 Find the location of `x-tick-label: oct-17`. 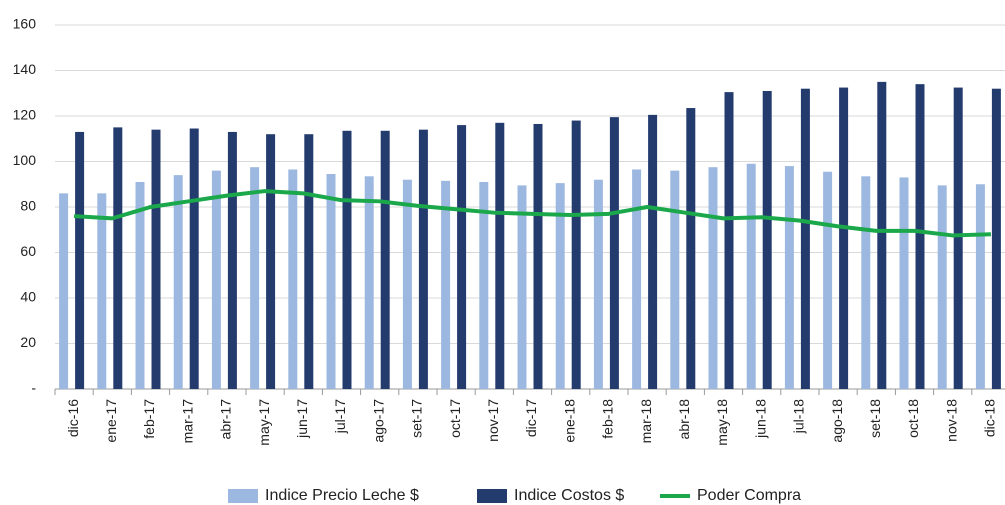

x-tick-label: oct-17 is located at coordinates (455, 418).